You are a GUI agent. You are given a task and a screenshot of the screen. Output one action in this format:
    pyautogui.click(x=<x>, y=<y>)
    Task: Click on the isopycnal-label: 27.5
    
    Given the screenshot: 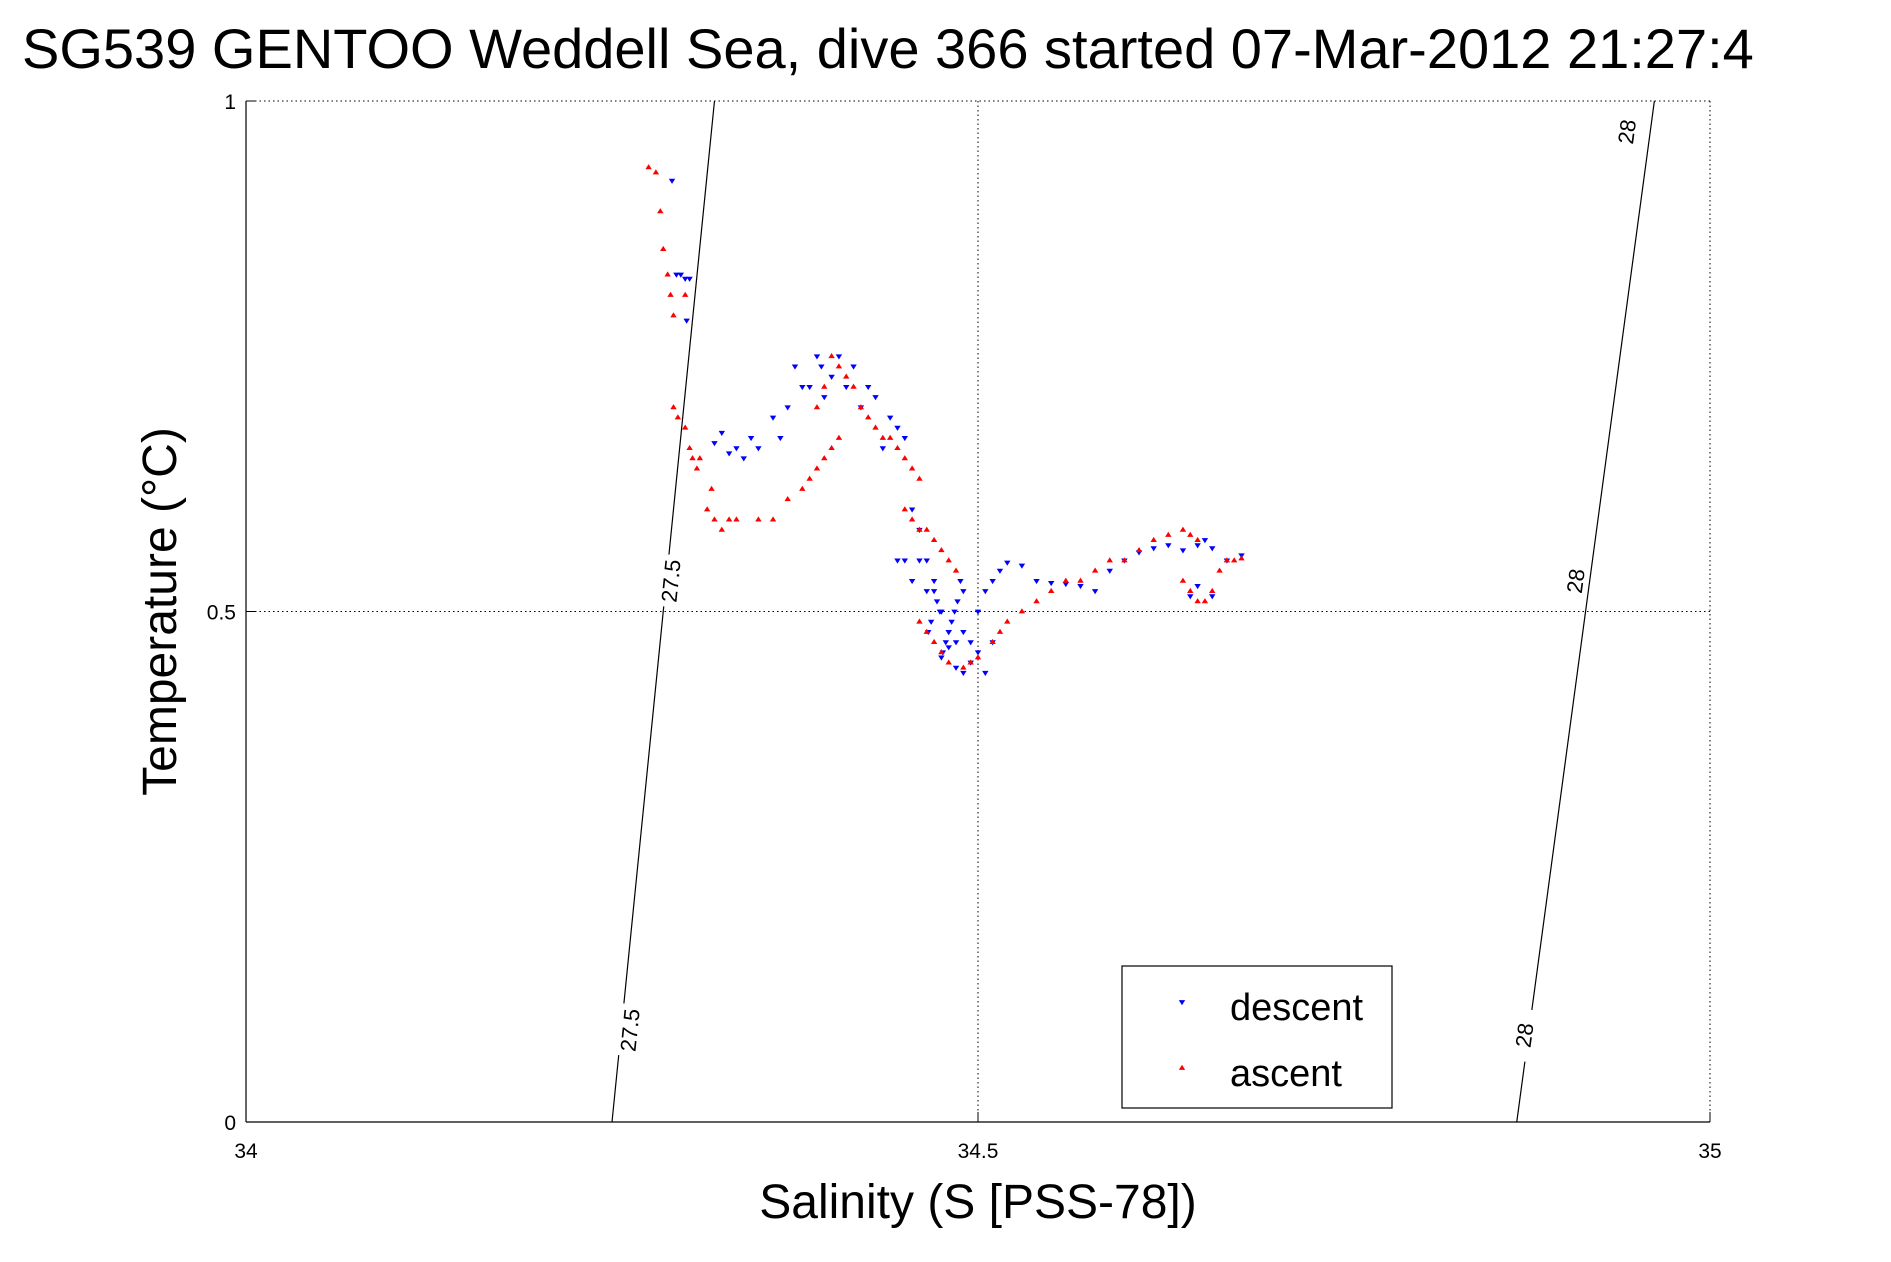 What is the action you would take?
    pyautogui.click(x=670, y=580)
    